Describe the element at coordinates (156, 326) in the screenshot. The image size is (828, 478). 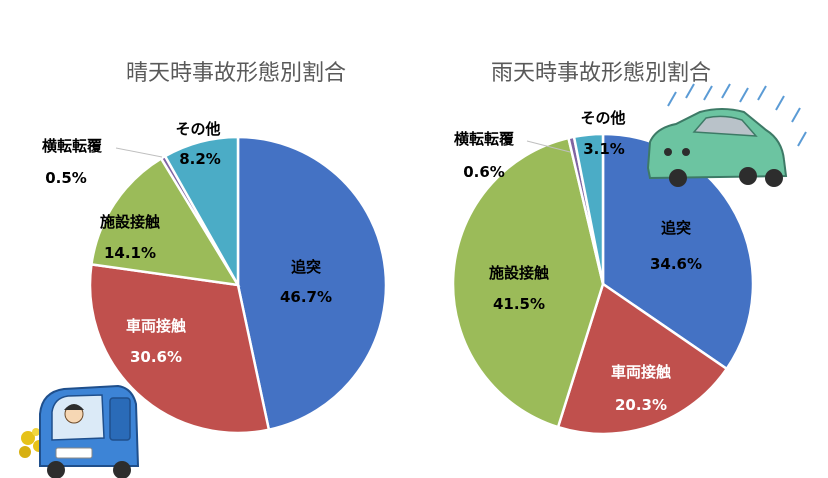
I see `label-sunny-vehicle-contact: 車両接触` at that location.